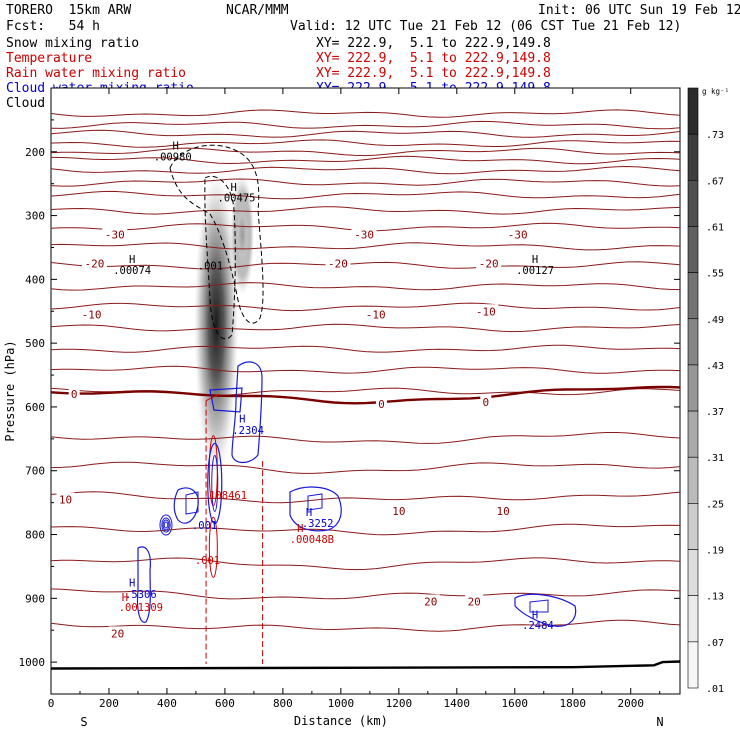 The width and height of the screenshot is (740, 740). I want to click on left-end-label: S, so click(83, 722).